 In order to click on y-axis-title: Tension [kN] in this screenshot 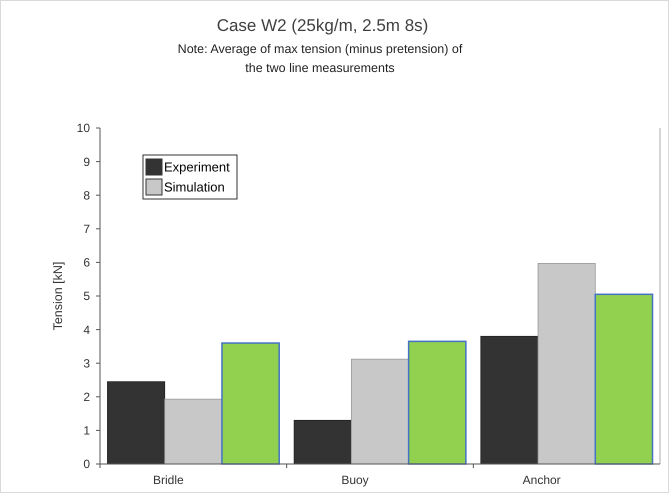, I will do `click(58, 296)`.